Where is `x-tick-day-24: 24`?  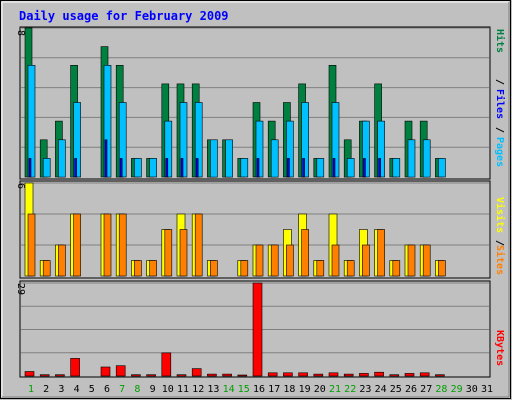
x-tick-day-24: 24 is located at coordinates (381, 389).